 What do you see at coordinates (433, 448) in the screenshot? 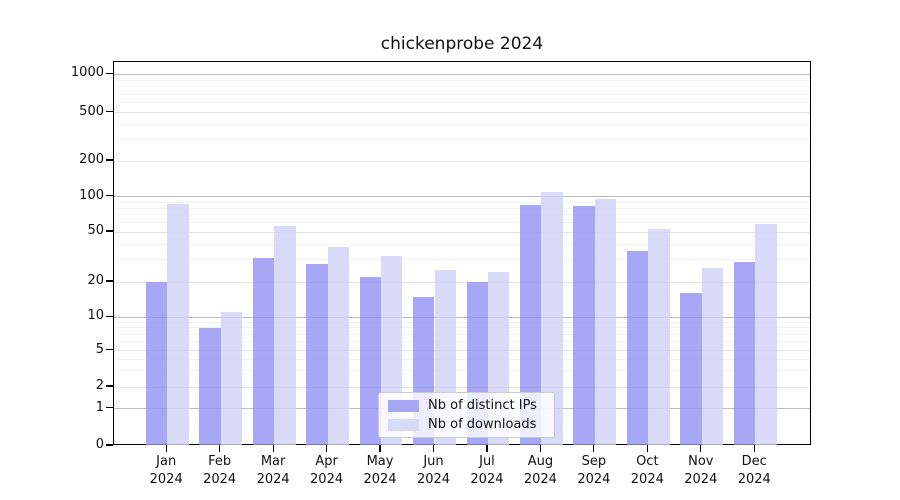
I see `x-tick-mark-jun` at bounding box center [433, 448].